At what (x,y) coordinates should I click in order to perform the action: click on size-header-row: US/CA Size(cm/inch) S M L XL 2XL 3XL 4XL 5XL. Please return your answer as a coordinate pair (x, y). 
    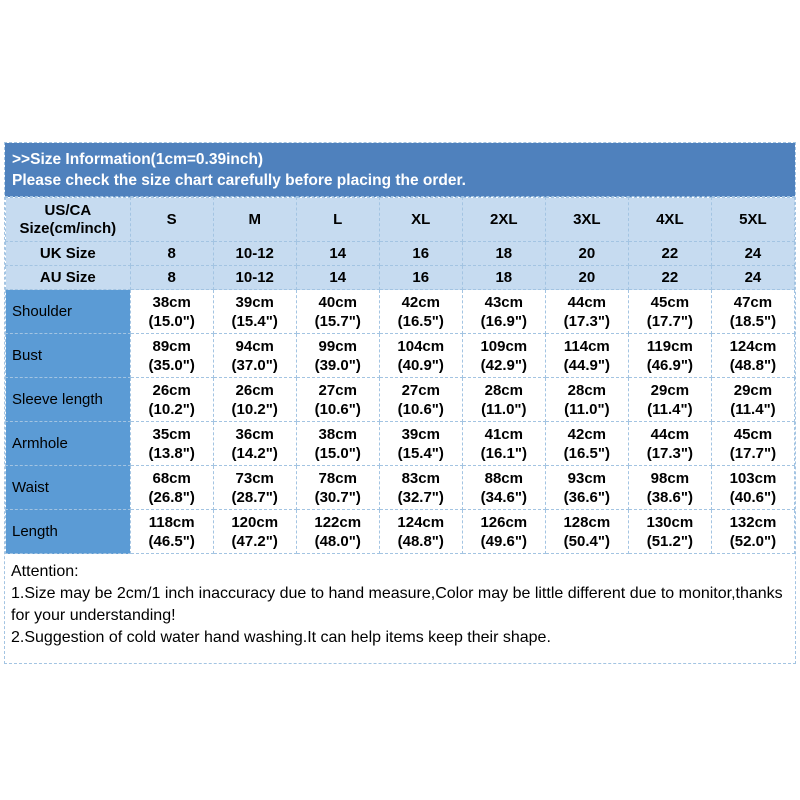
    Looking at the image, I should click on (400, 219).